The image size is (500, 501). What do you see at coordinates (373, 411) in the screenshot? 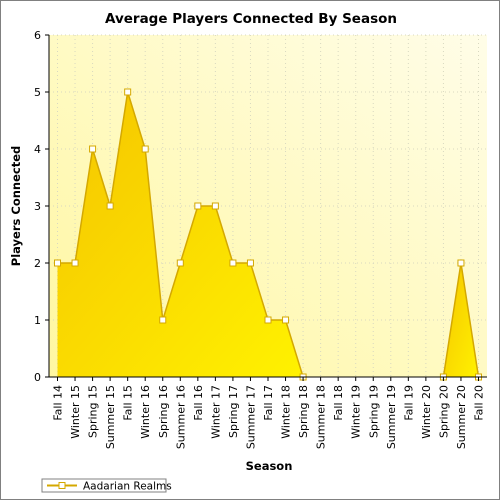
I see `x-tick-label: Spring 19` at bounding box center [373, 411].